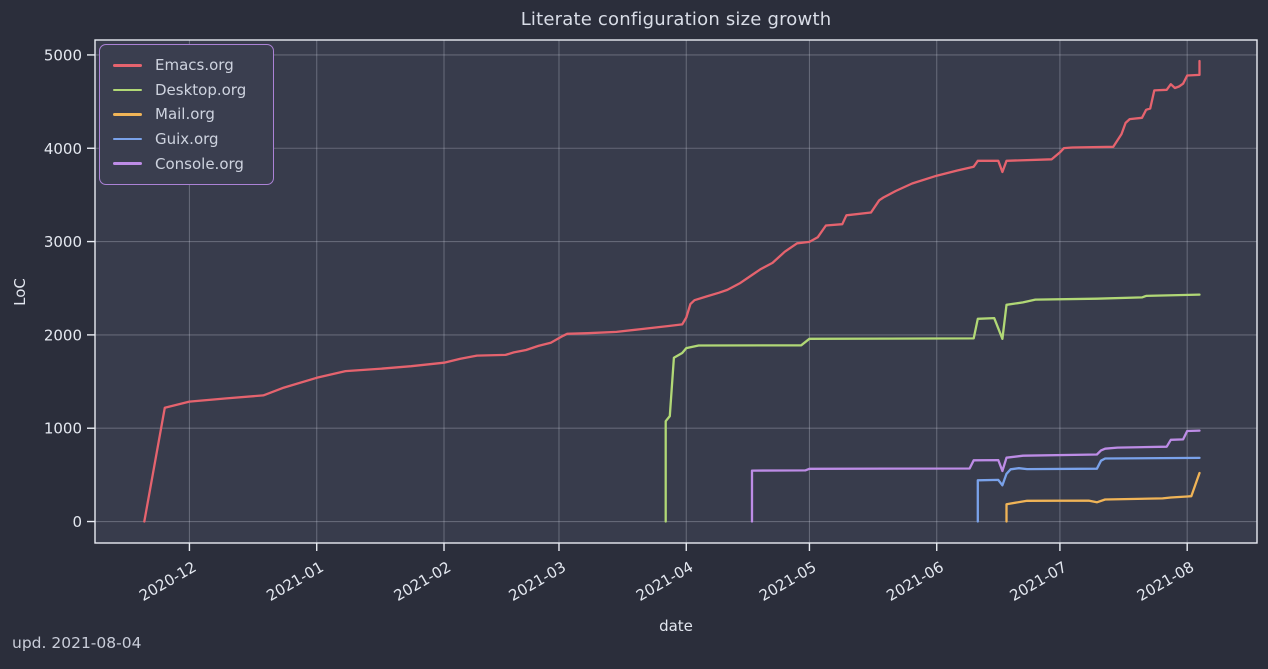  What do you see at coordinates (199, 163) in the screenshot?
I see `legend-label-console-org: Console.org` at bounding box center [199, 163].